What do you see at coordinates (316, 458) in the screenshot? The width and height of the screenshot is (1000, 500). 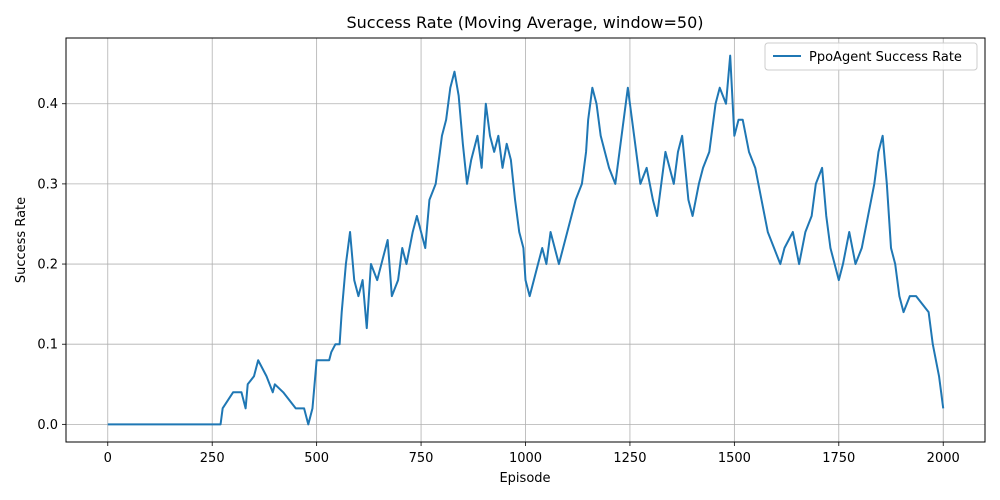 I see `x-tick-label: 500` at bounding box center [316, 458].